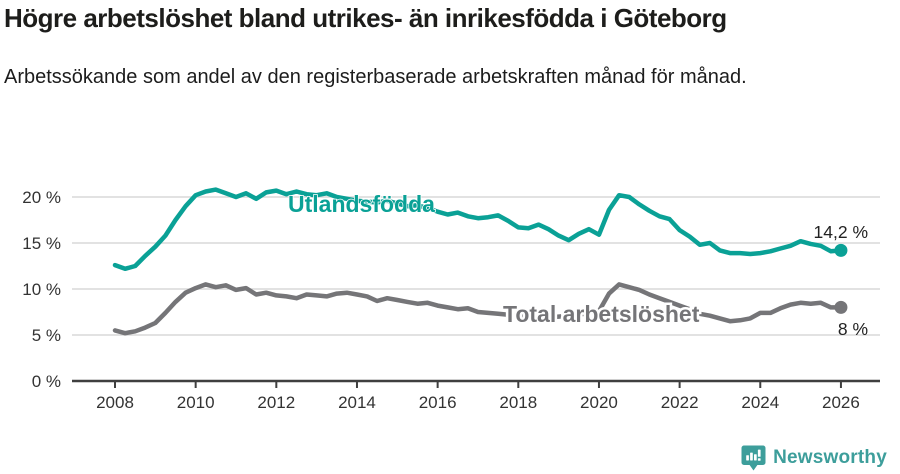  What do you see at coordinates (196, 402) in the screenshot?
I see `x-tick-label: 2010` at bounding box center [196, 402].